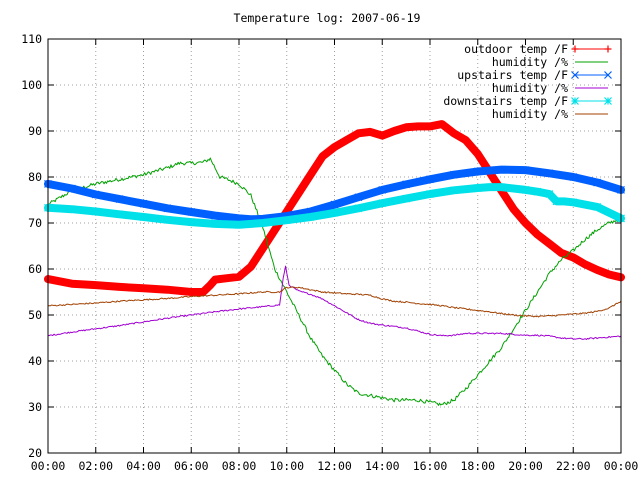 This screenshot has width=640, height=480. Describe the element at coordinates (430, 466) in the screenshot. I see `x-tick-label: 16:00` at that location.